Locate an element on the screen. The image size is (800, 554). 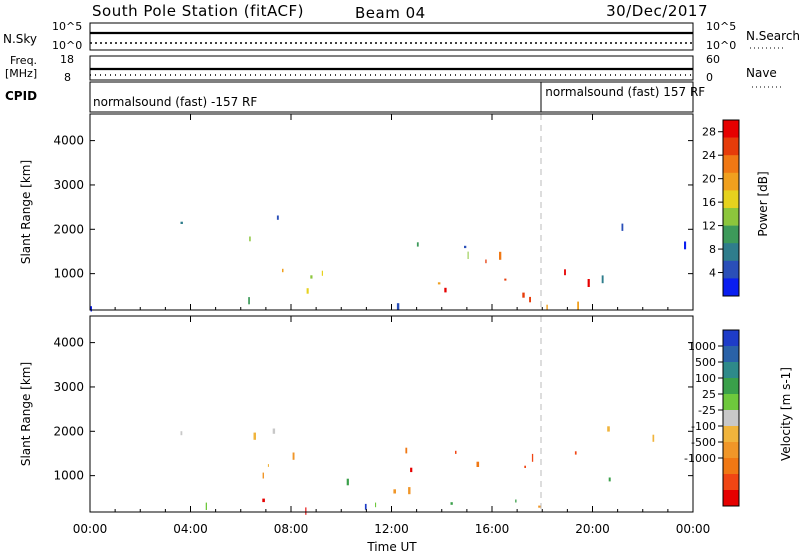
time-tick-label: 00:00 is located at coordinates (90, 529).